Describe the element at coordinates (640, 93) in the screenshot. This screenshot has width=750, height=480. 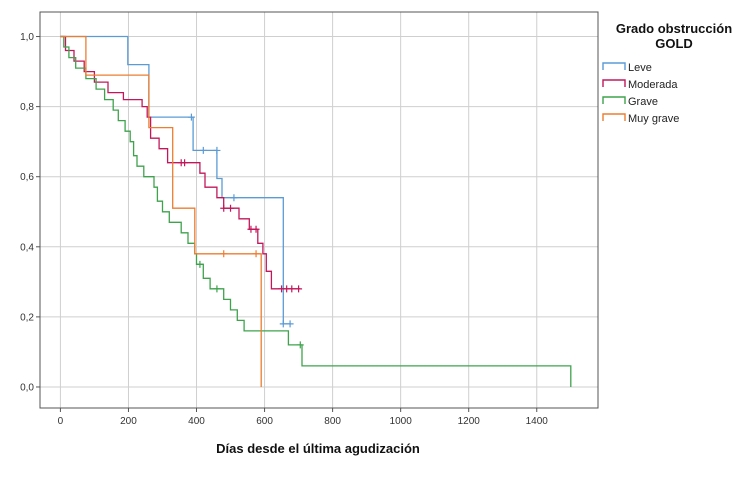
I see `legend-items: Leve Moderada Grave Muy grave` at that location.